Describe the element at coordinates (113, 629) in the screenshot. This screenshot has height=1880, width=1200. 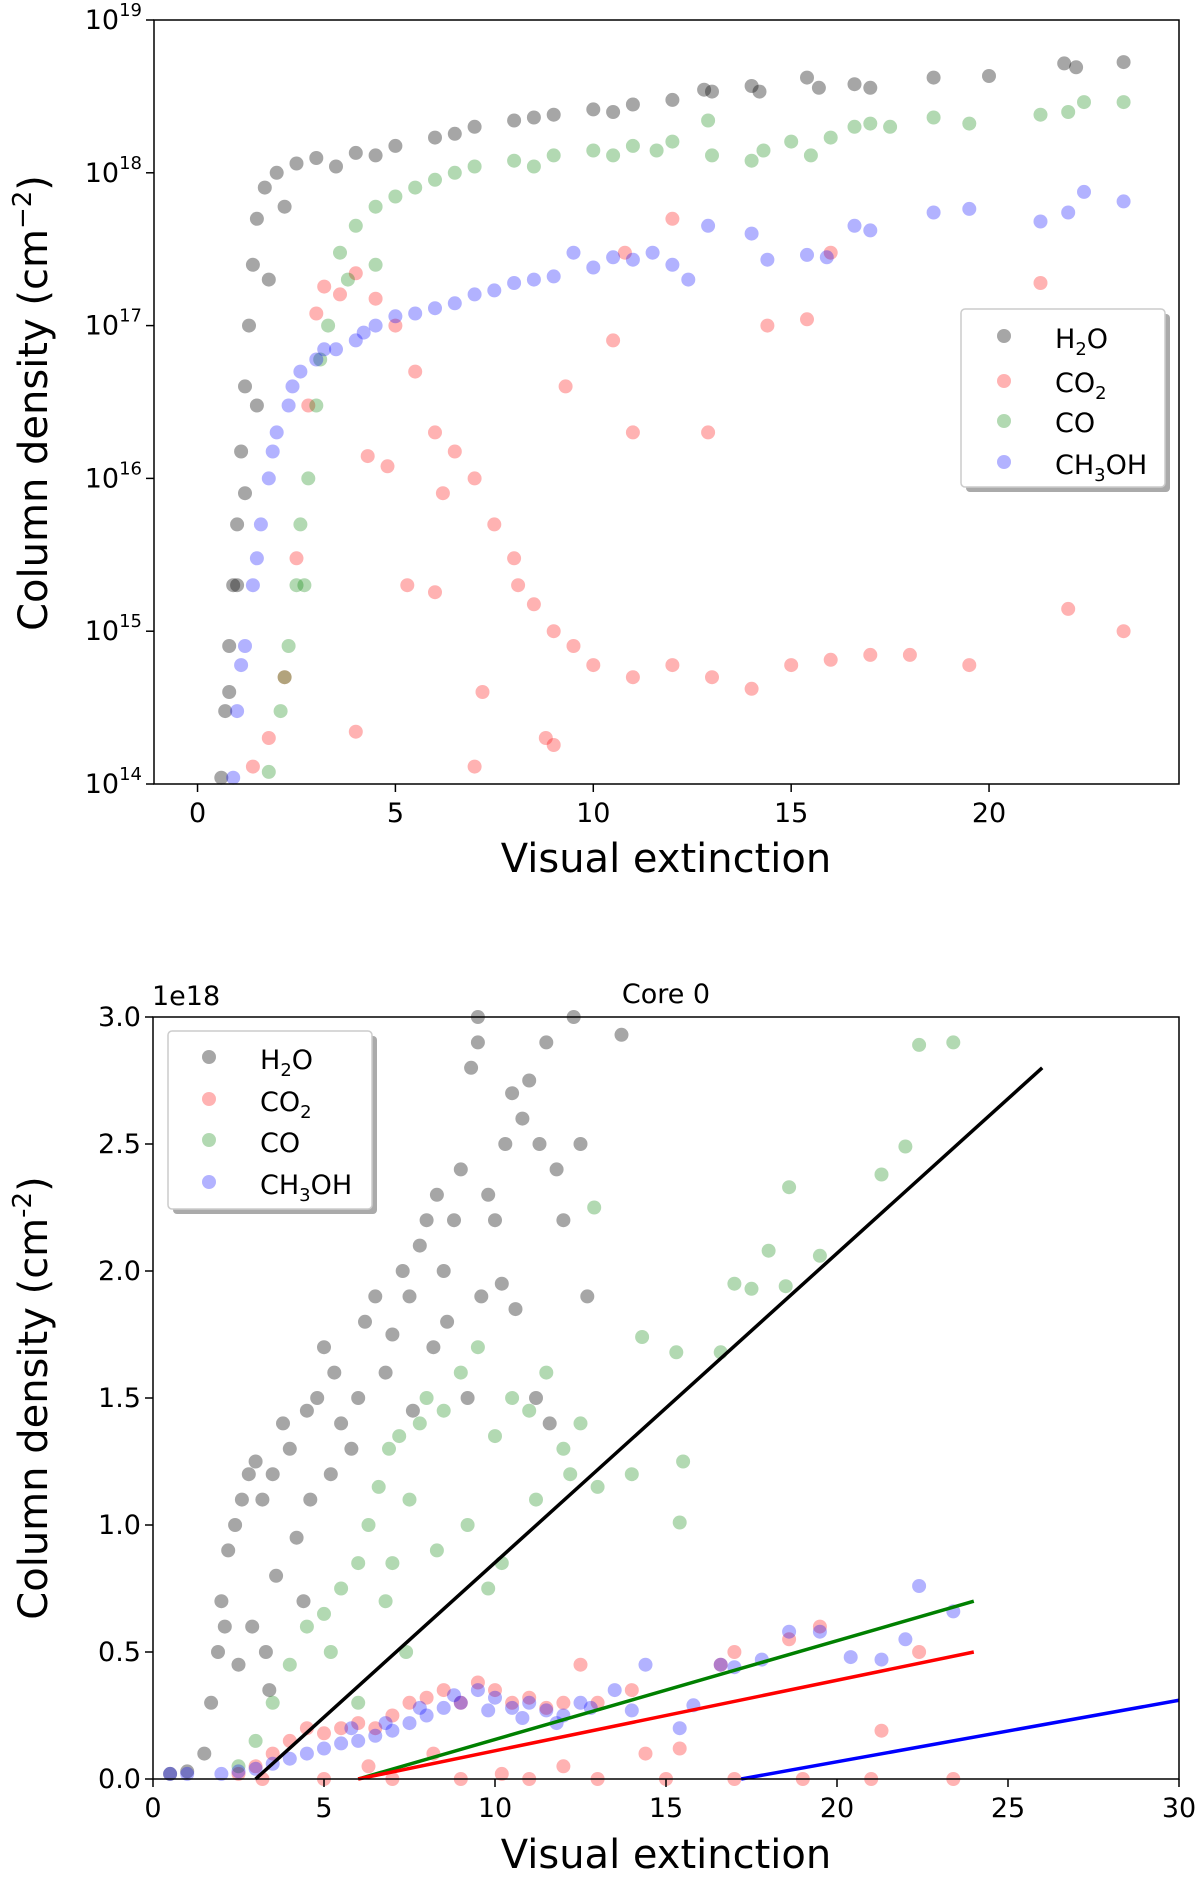
I see `top-y-tick-label-15: 1015` at that location.